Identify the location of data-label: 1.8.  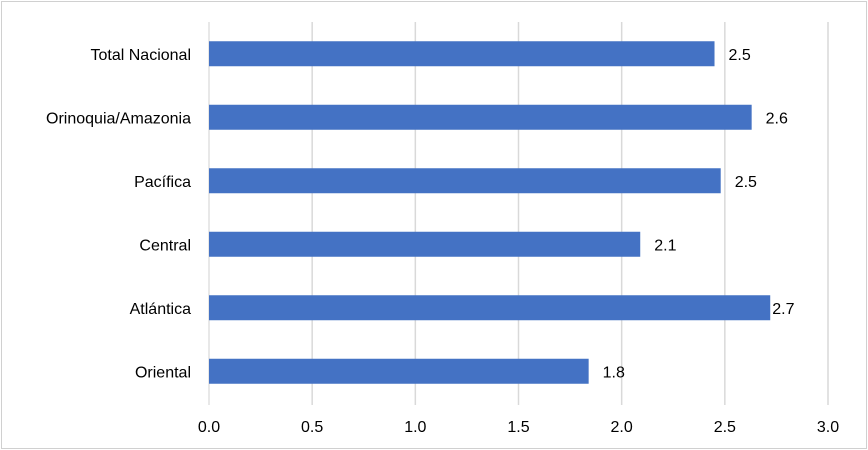
(614, 372).